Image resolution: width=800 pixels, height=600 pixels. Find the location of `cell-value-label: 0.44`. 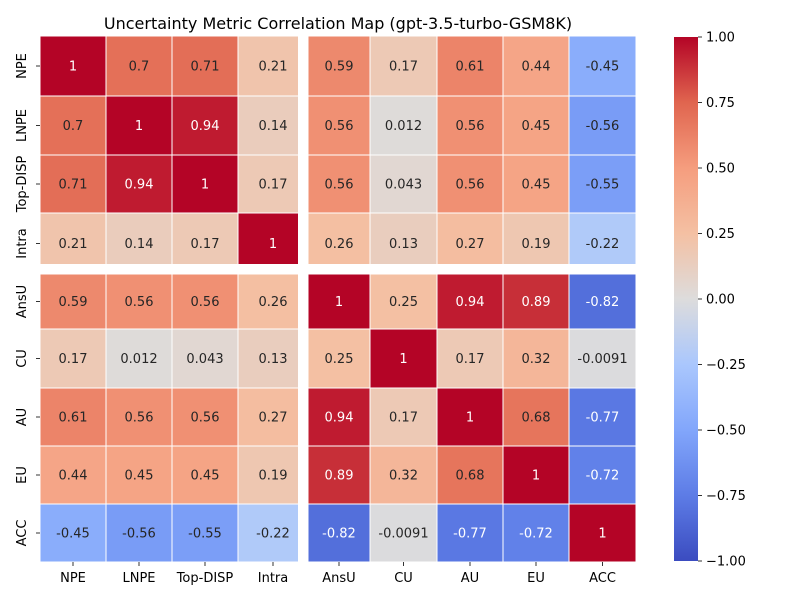

cell-value-label: 0.44 is located at coordinates (73, 476).